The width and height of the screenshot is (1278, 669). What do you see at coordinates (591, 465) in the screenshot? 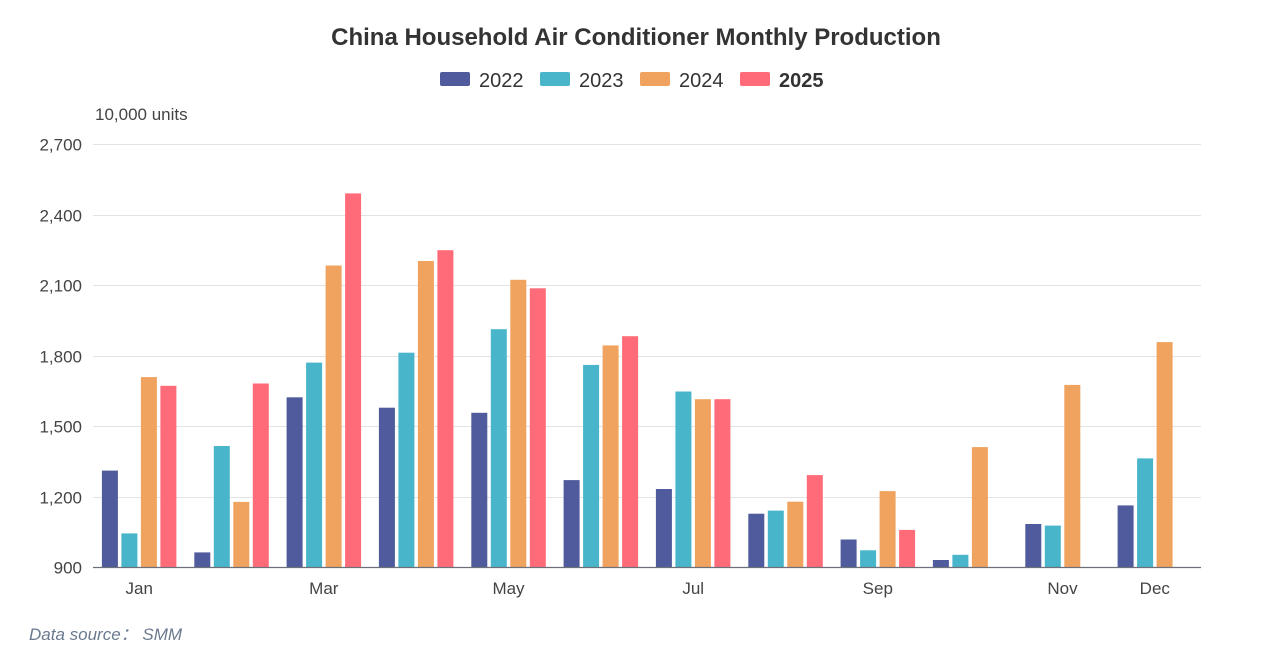
I see `bar-2023-Jun` at bounding box center [591, 465].